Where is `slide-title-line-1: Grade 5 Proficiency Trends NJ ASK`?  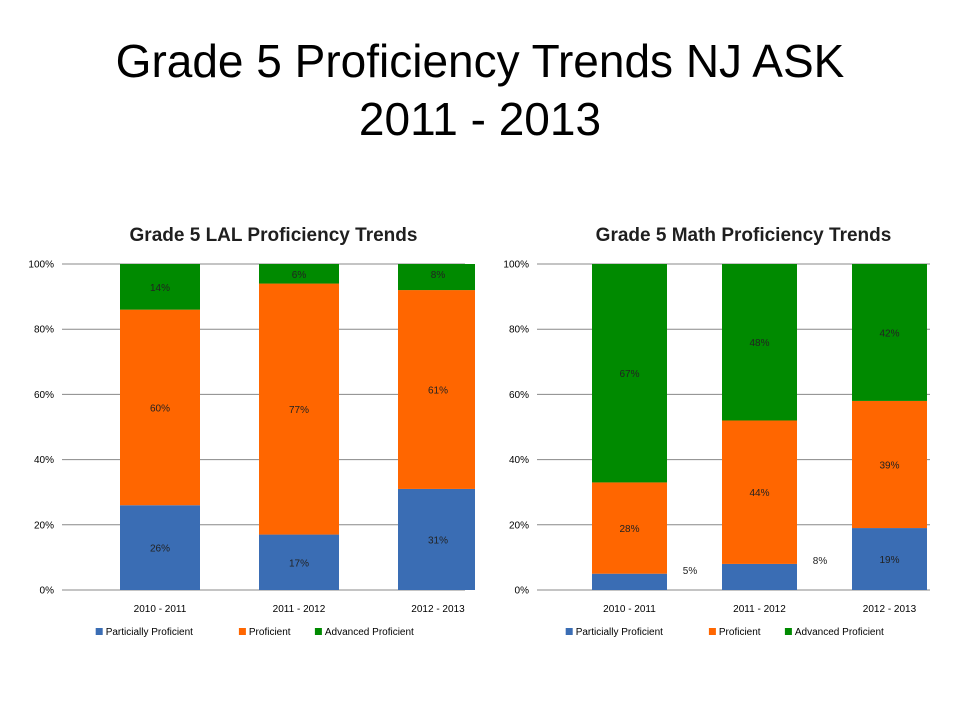 slide-title-line-1: Grade 5 Proficiency Trends NJ ASK is located at coordinates (480, 61).